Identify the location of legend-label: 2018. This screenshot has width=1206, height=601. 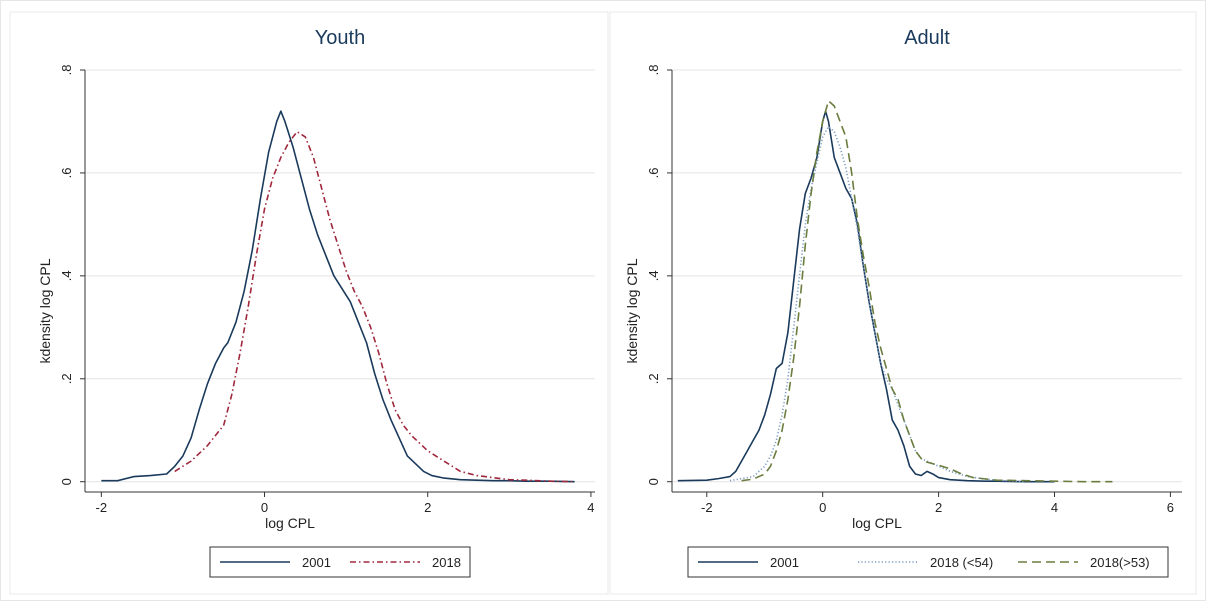
(446, 562).